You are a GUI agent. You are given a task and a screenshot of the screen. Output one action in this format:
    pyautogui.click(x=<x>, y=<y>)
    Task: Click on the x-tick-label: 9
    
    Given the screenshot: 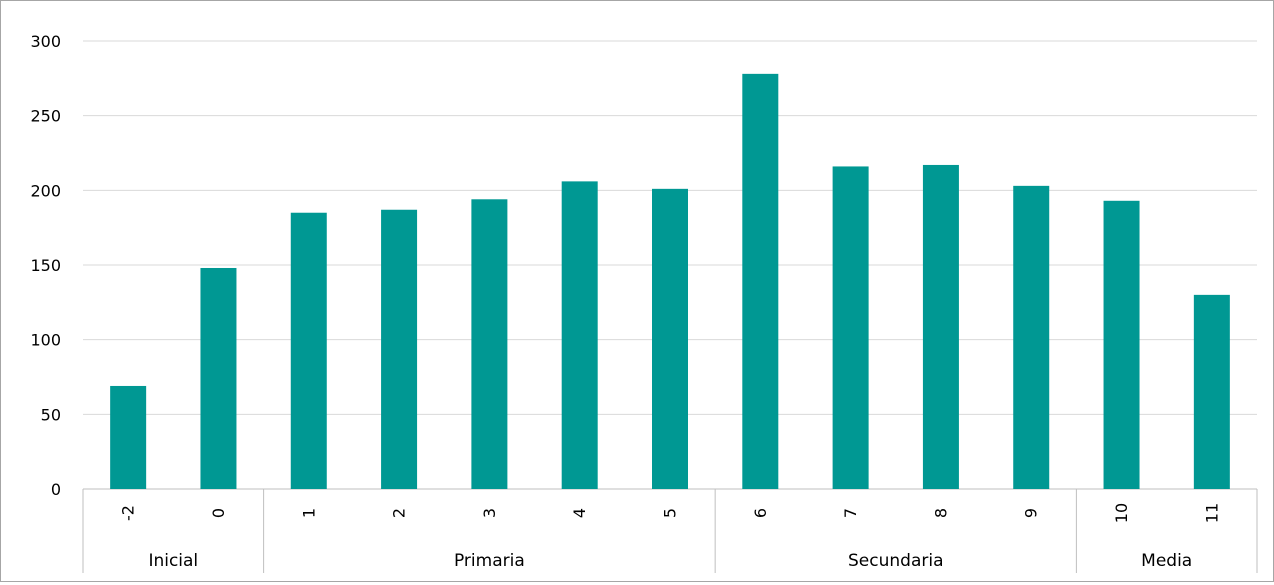 What is the action you would take?
    pyautogui.click(x=1031, y=513)
    